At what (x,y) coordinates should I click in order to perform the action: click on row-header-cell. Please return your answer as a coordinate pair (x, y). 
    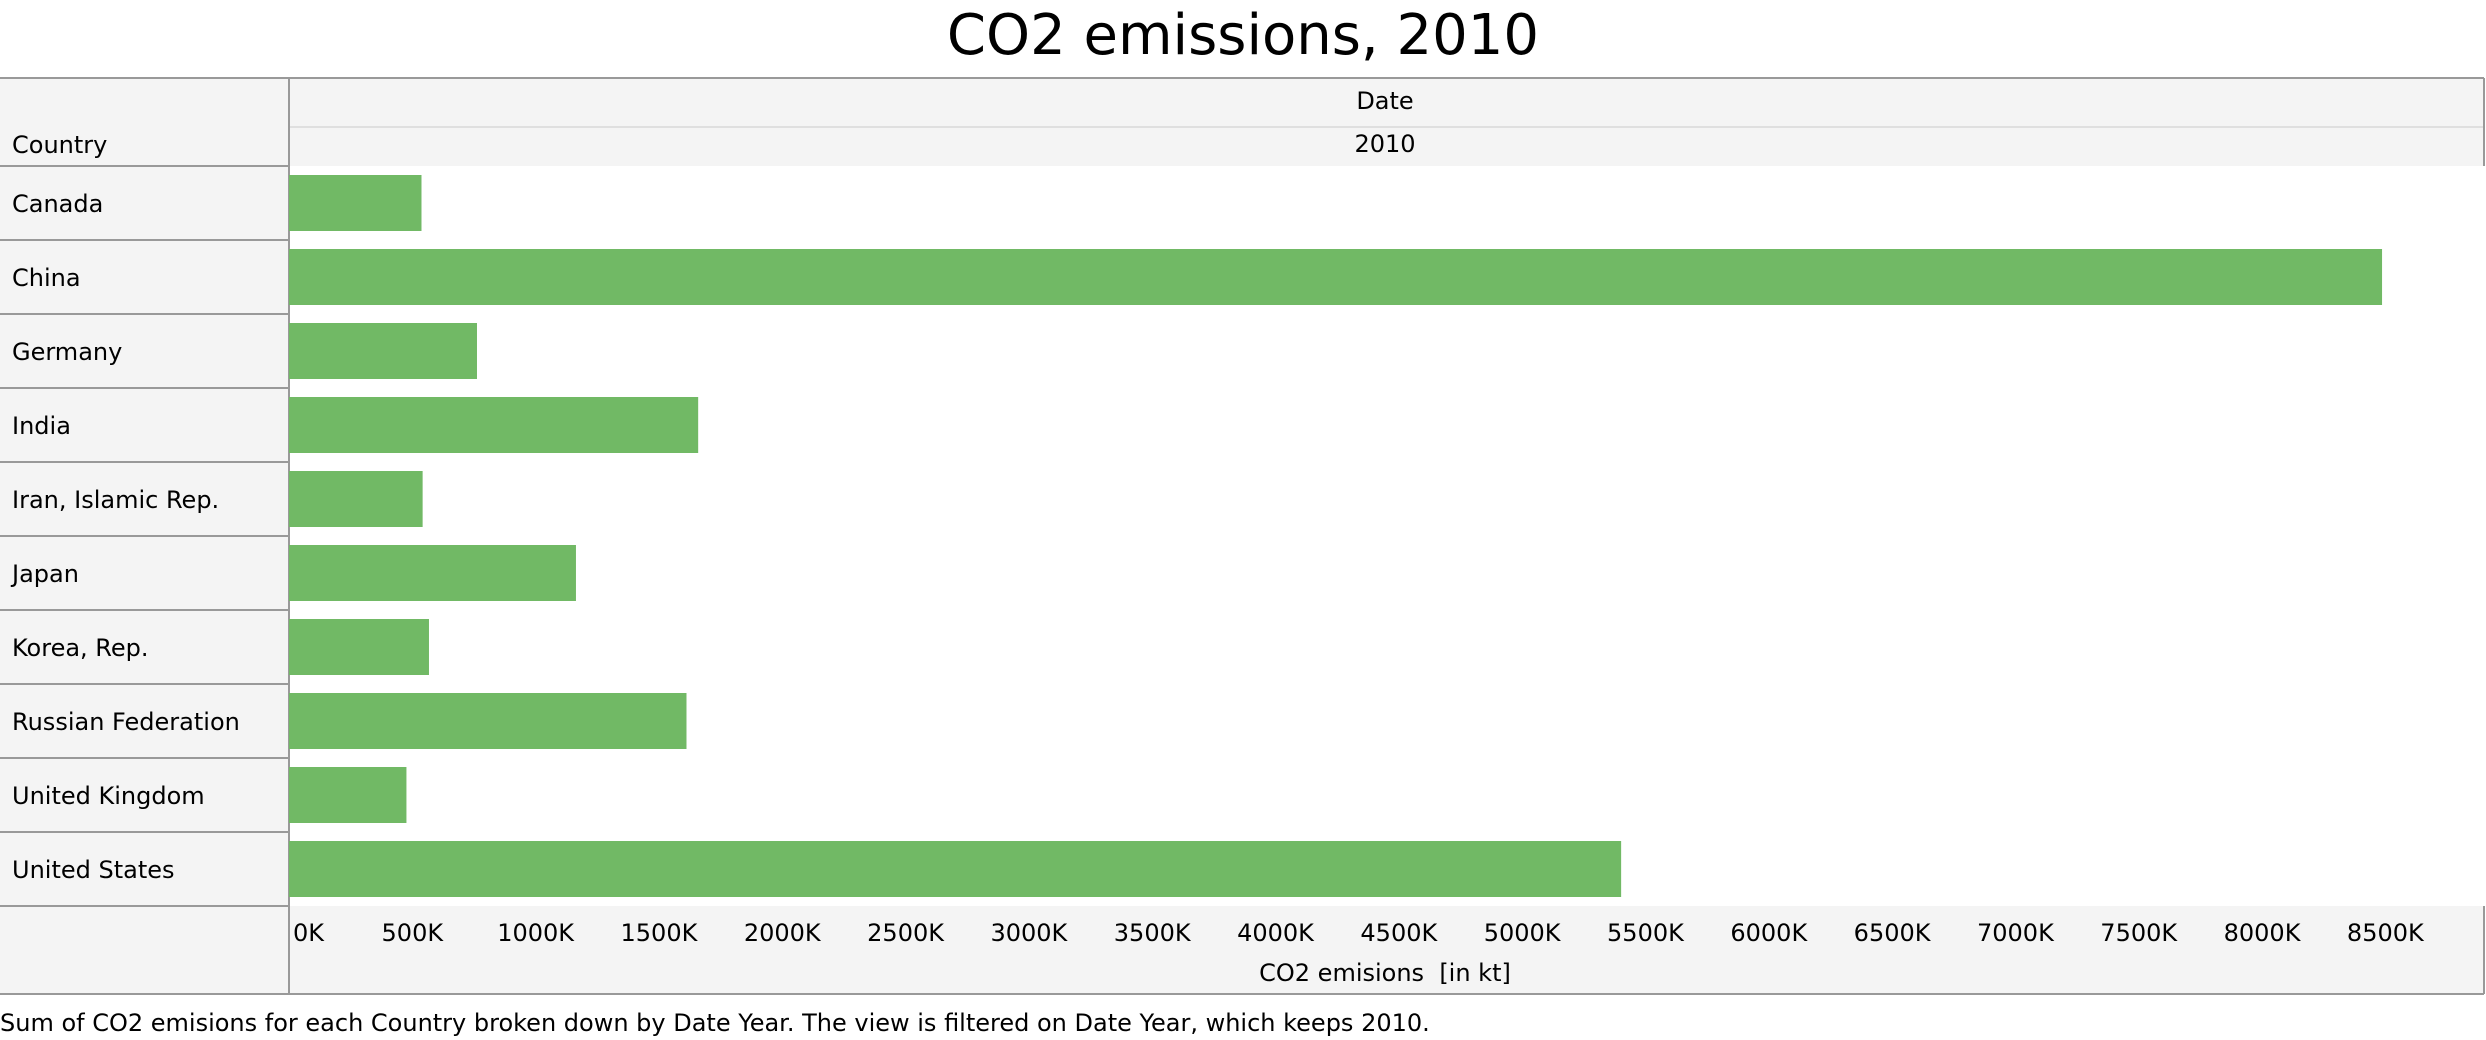
    Looking at the image, I should click on (144, 122).